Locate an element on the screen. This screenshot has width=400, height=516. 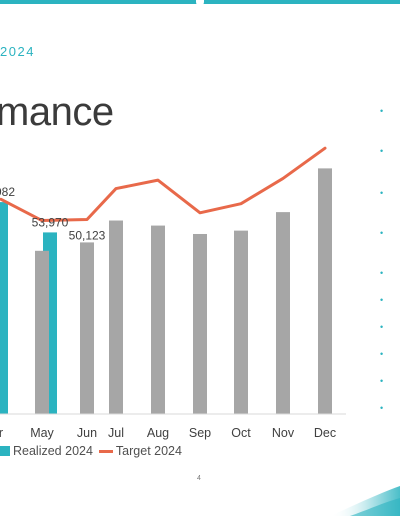
tick-label-May: May is located at coordinates (42, 433).